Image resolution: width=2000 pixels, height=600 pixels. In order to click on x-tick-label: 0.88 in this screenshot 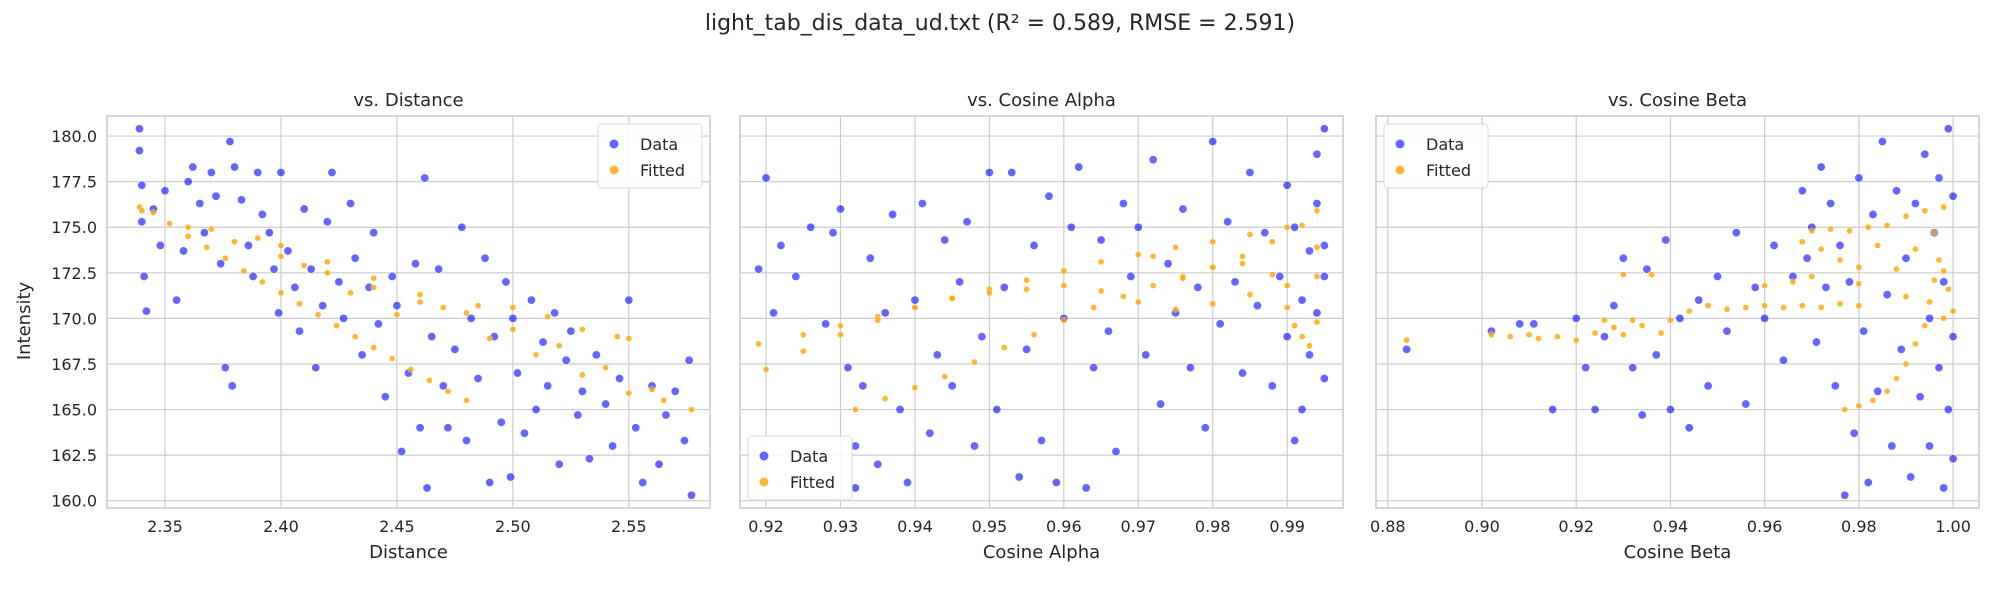, I will do `click(1388, 526)`.